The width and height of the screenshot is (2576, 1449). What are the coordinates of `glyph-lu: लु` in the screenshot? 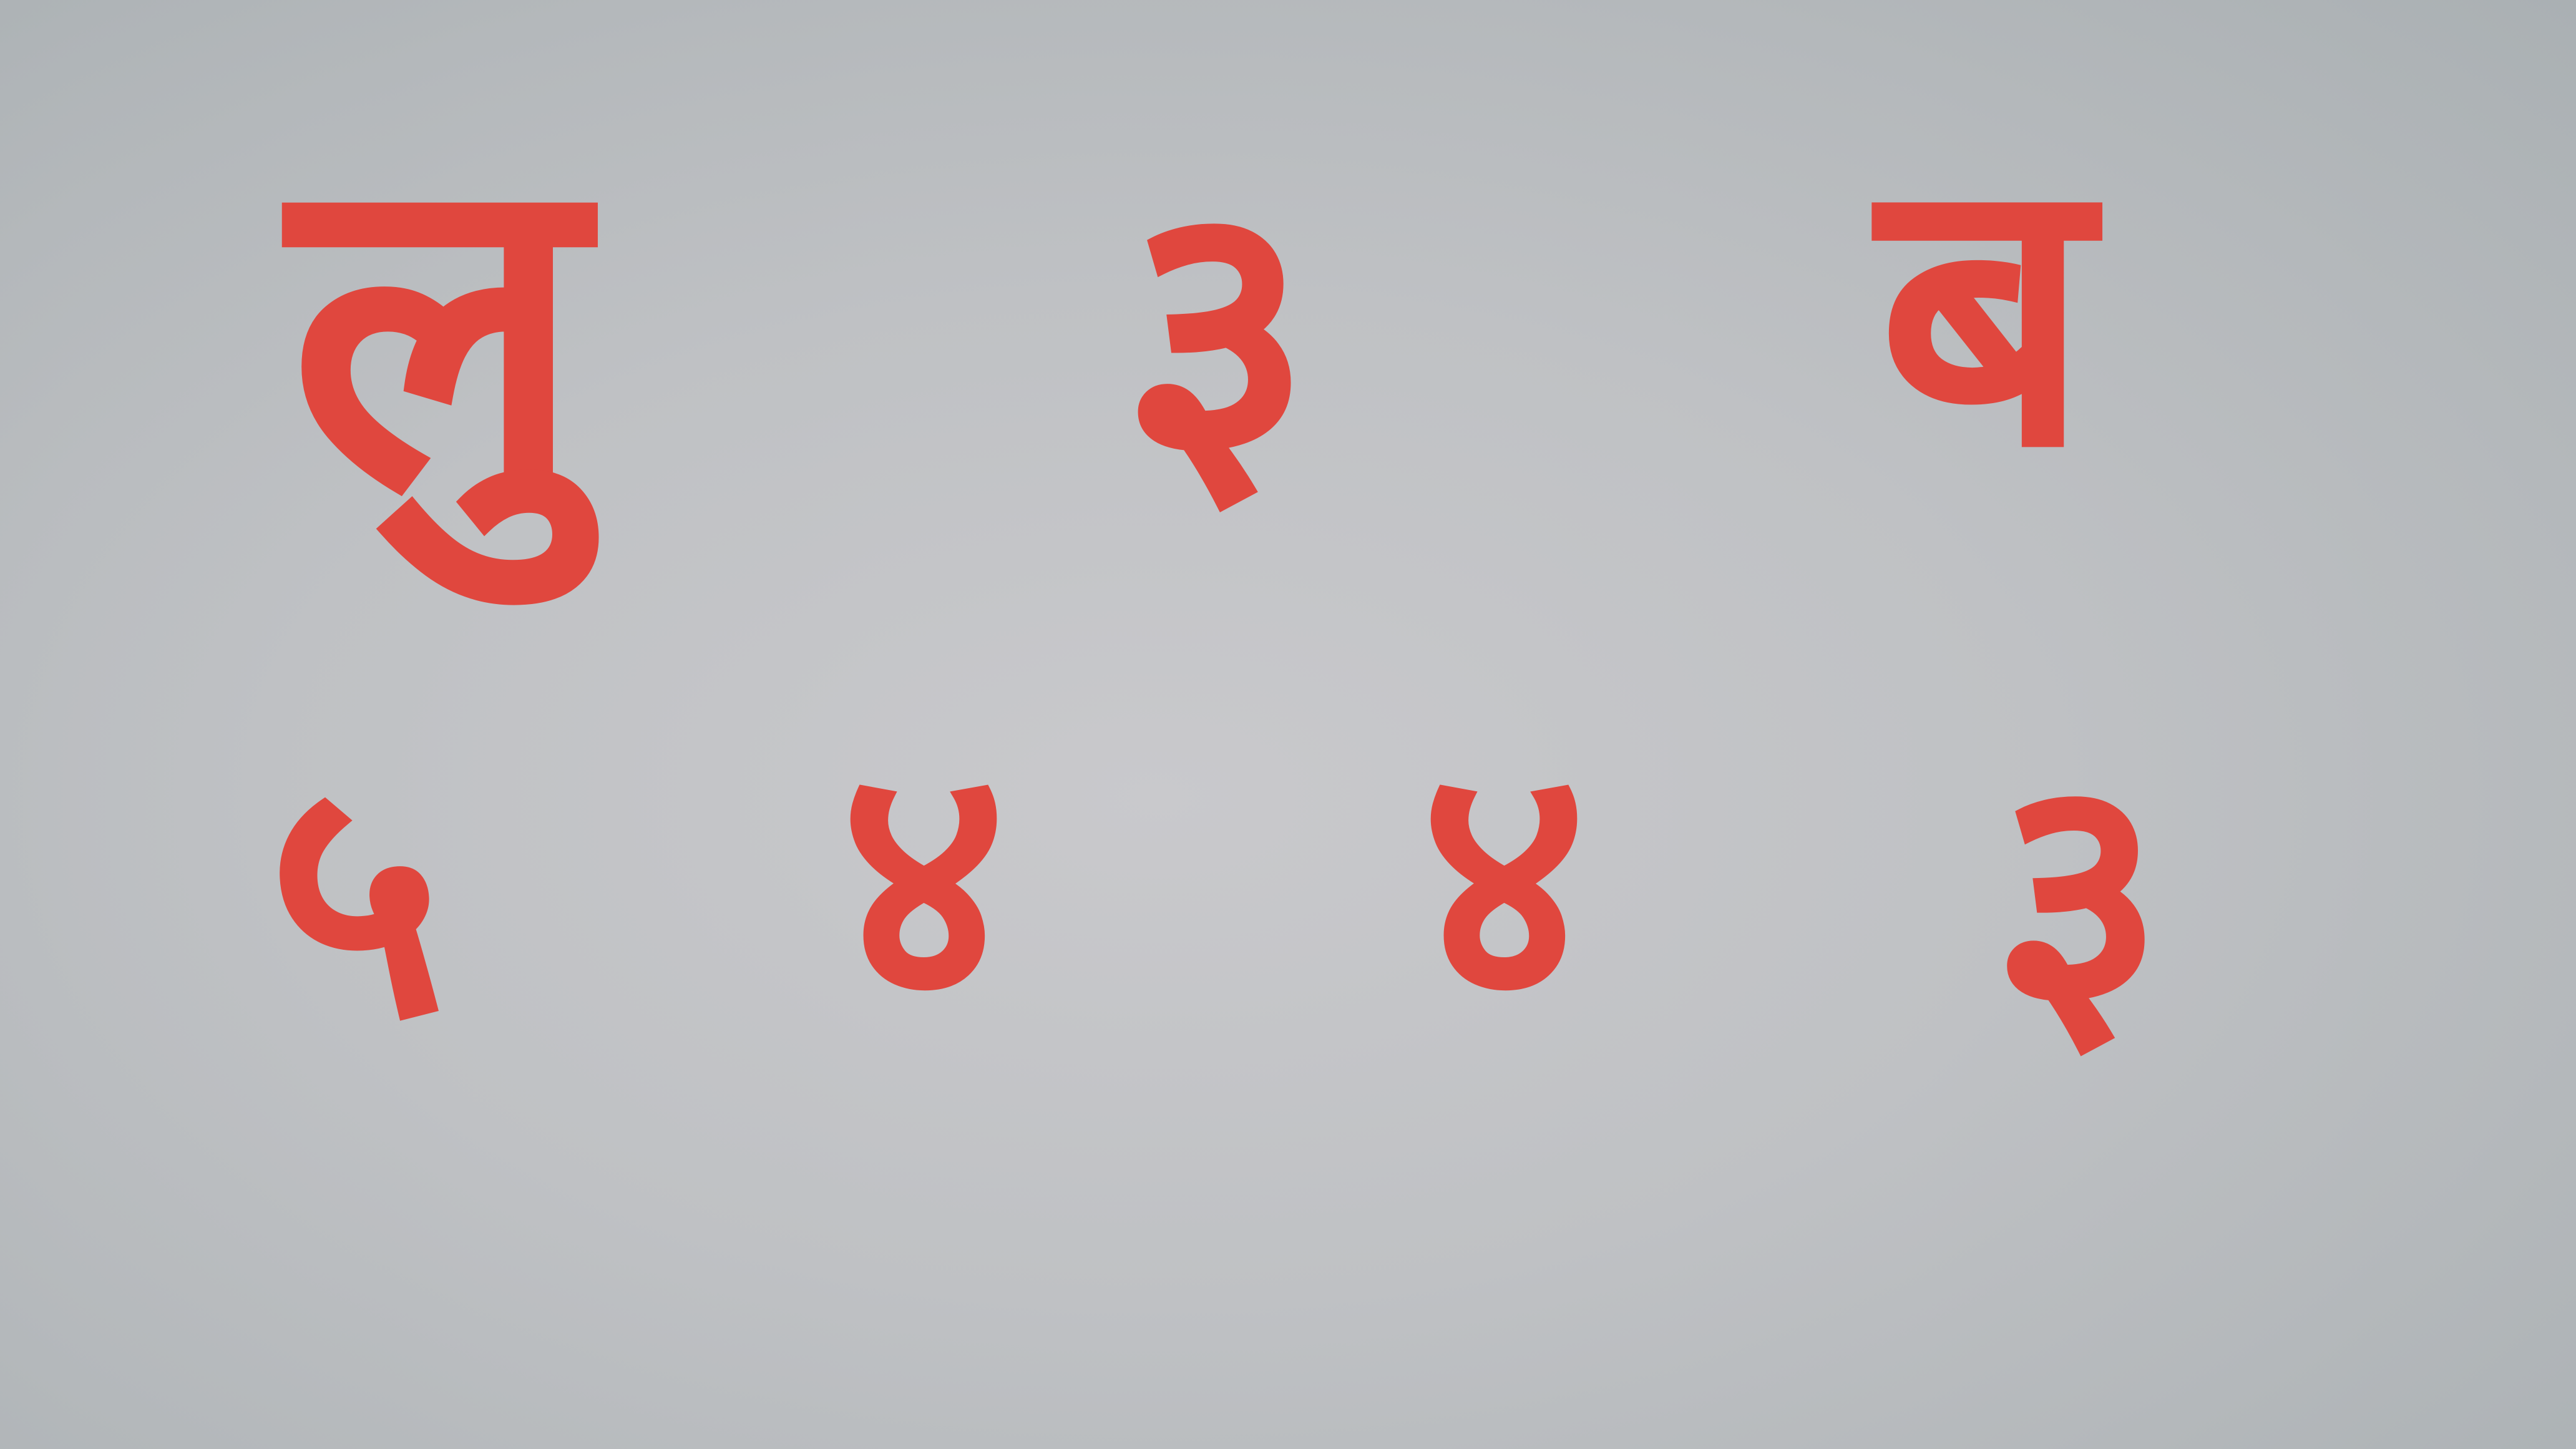 It's located at (436, 330).